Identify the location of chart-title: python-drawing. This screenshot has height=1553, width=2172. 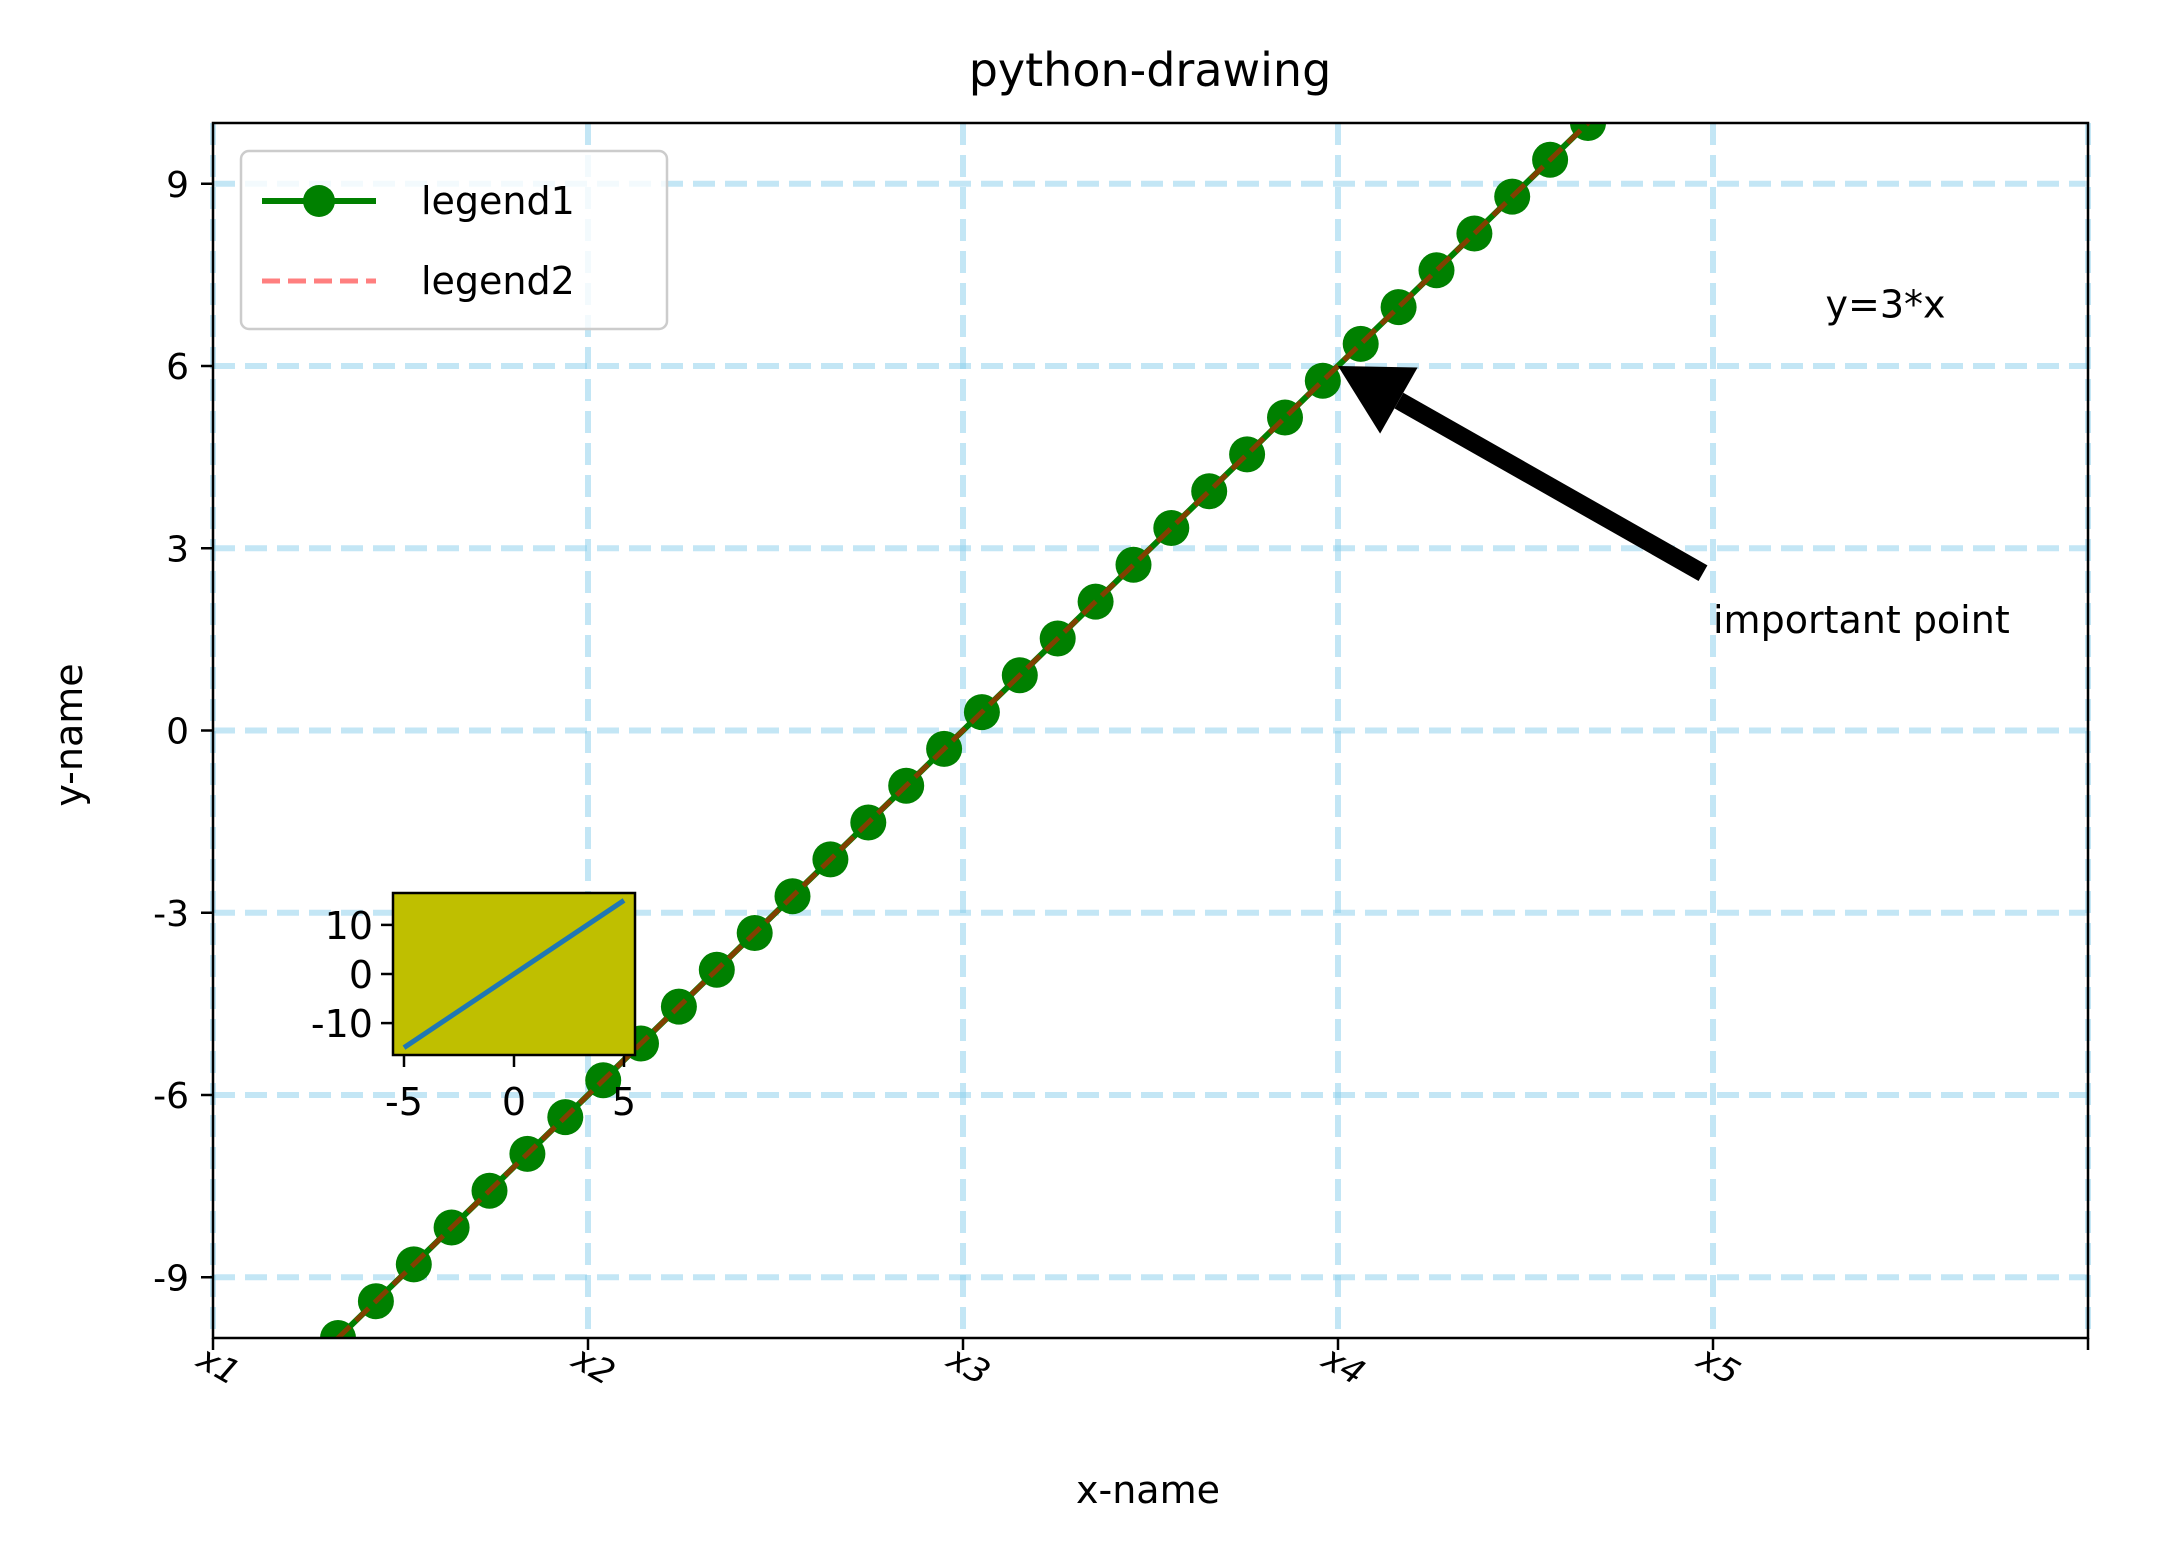
(1150, 70).